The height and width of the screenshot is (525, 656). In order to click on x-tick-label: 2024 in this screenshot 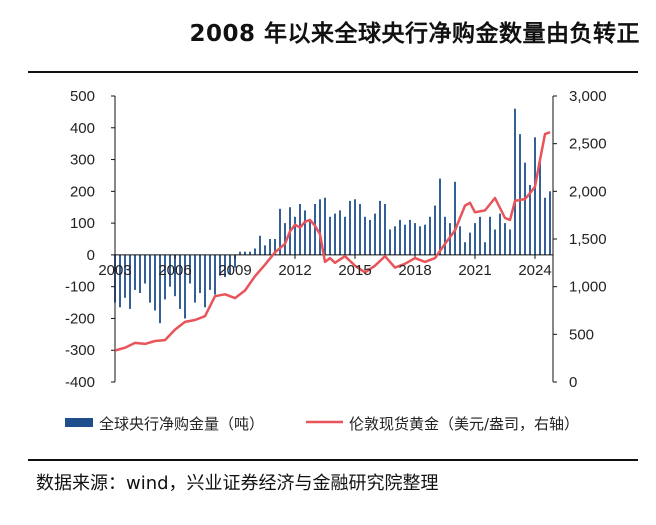, I will do `click(534, 270)`.